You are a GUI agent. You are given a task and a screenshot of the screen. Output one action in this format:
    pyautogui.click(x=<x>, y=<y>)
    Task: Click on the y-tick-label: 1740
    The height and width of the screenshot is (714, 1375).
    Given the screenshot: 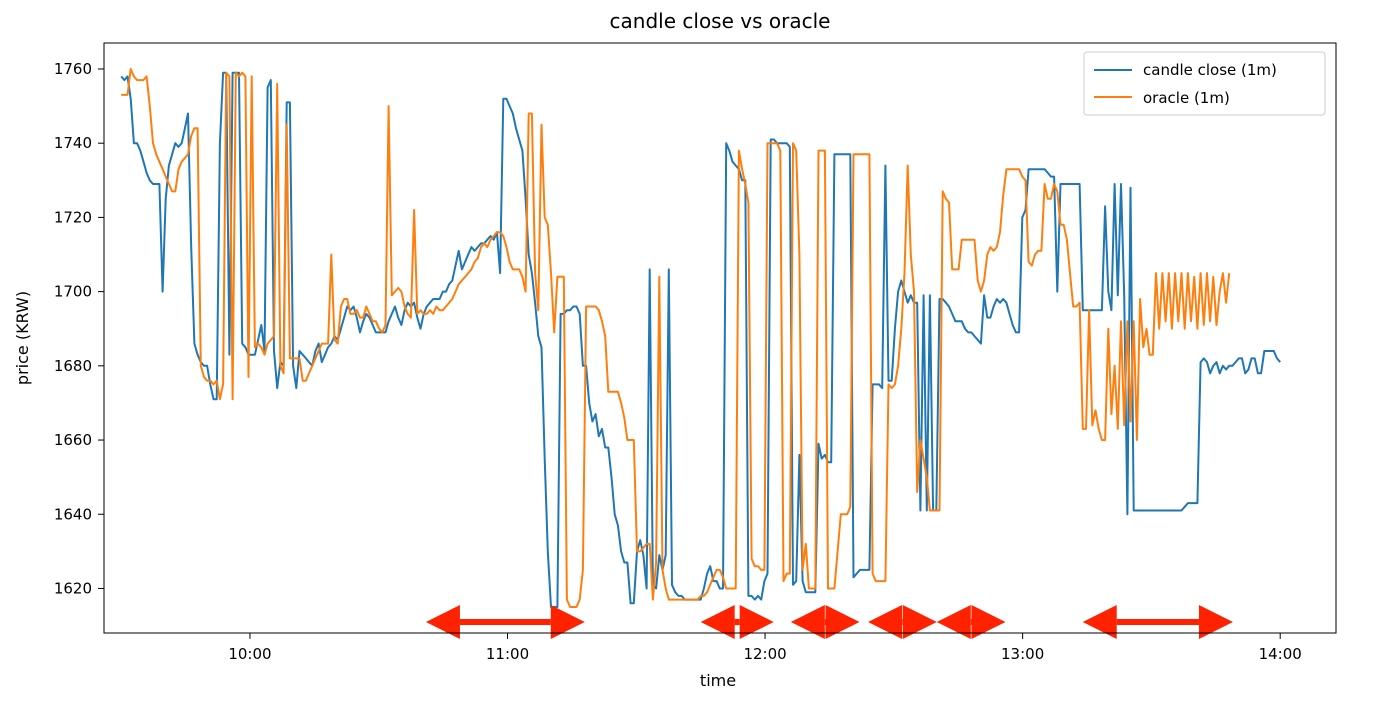 What is the action you would take?
    pyautogui.click(x=73, y=143)
    